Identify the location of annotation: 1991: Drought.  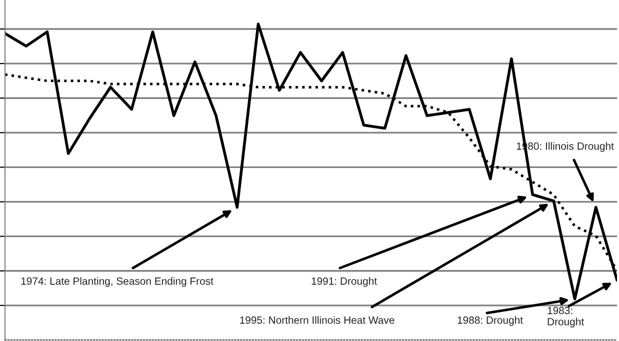
(344, 282).